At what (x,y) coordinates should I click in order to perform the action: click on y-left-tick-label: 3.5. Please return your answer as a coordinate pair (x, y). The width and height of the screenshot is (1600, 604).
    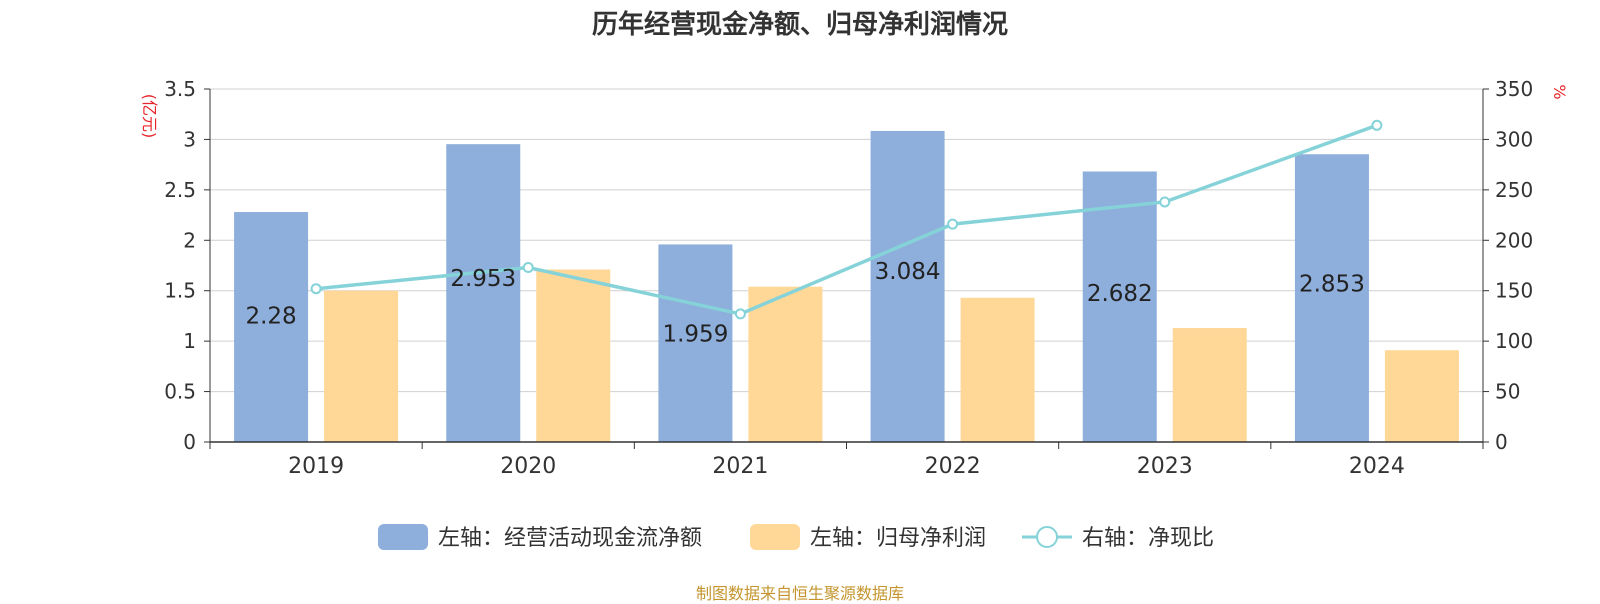
    Looking at the image, I should click on (180, 89).